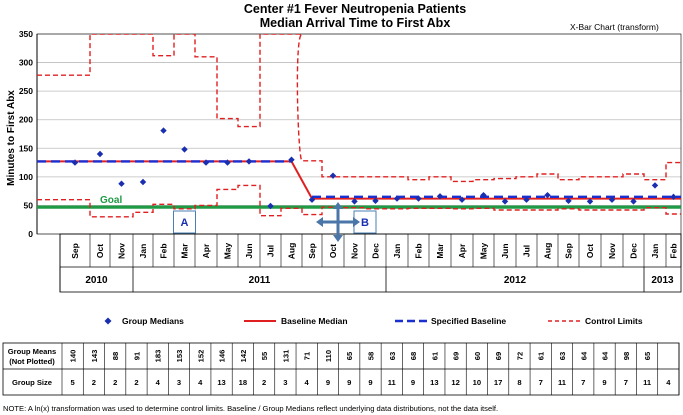 The height and width of the screenshot is (415, 683). I want to click on table-cell-group-size: 8, so click(519, 382).